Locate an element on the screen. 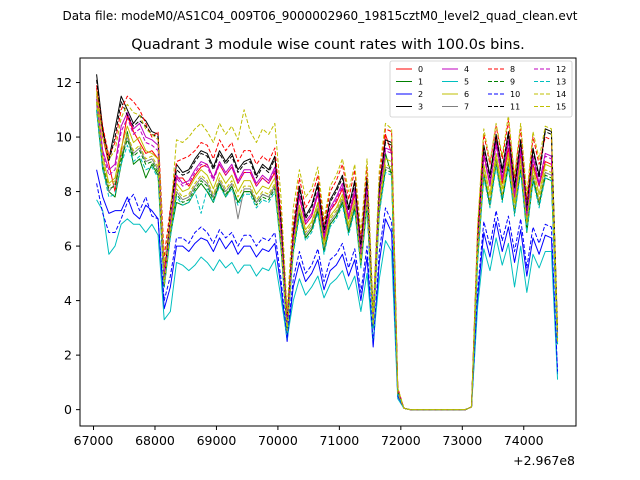 The width and height of the screenshot is (640, 480). legend-label-1: 1 is located at coordinates (420, 82).